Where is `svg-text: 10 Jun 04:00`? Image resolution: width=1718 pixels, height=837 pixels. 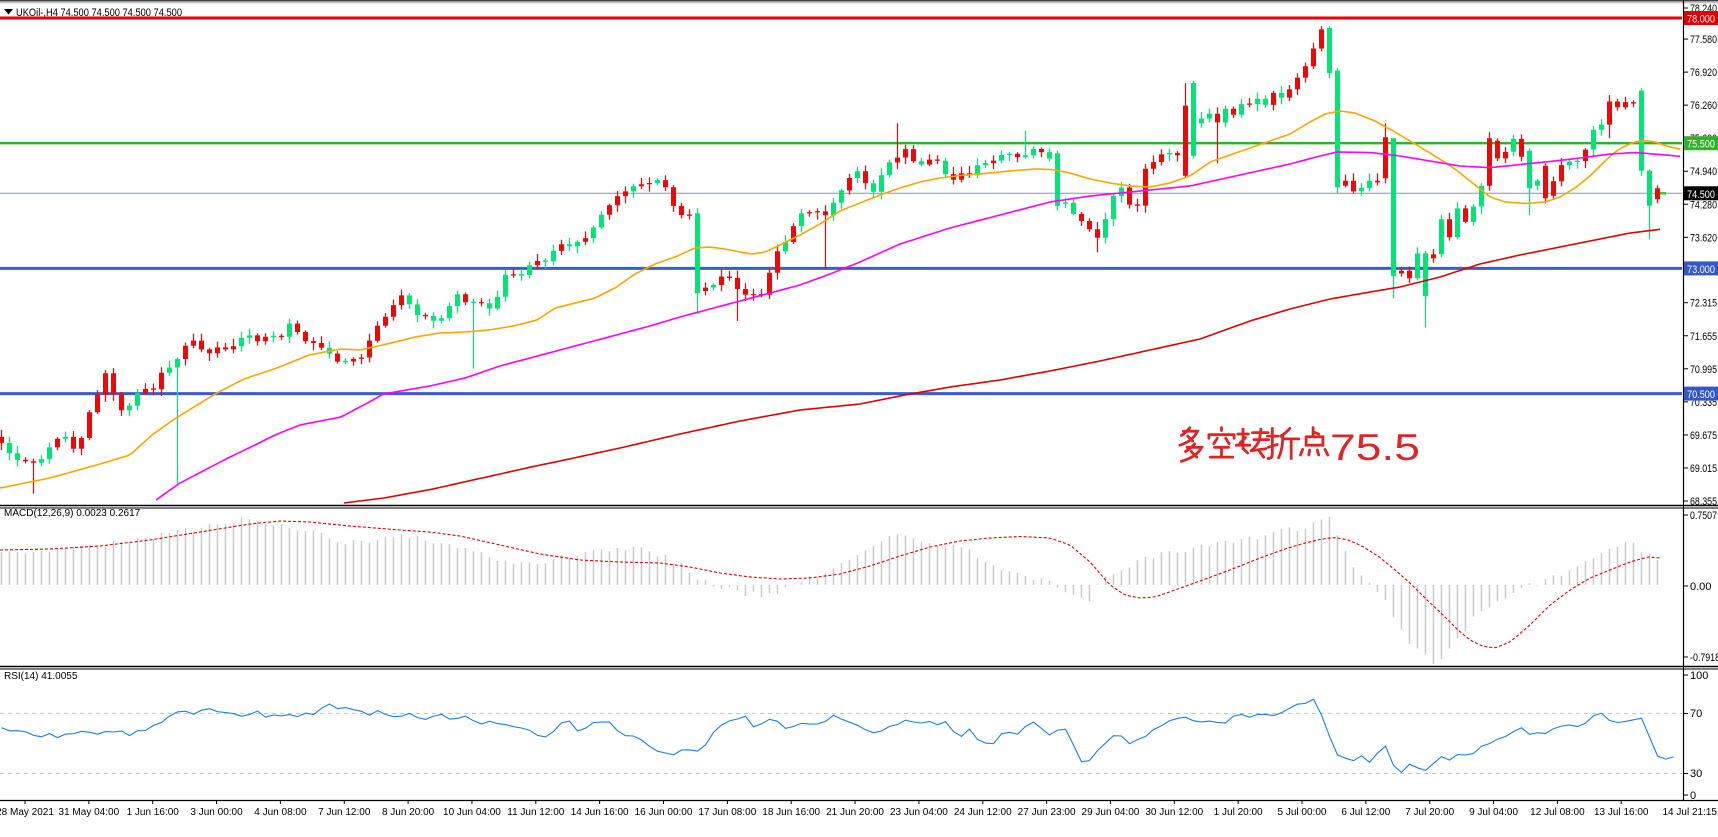
svg-text: 10 Jun 04:00 is located at coordinates (472, 812).